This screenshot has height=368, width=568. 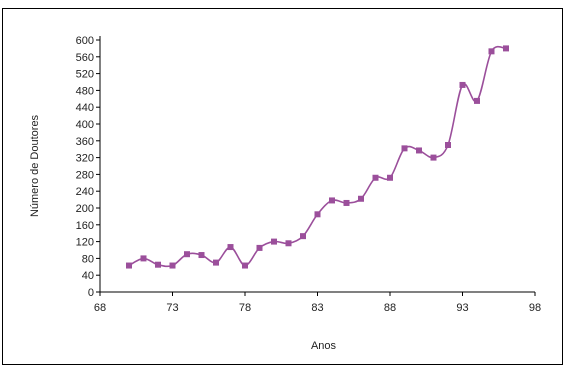 I want to click on x-tick-label: 98, so click(x=535, y=308).